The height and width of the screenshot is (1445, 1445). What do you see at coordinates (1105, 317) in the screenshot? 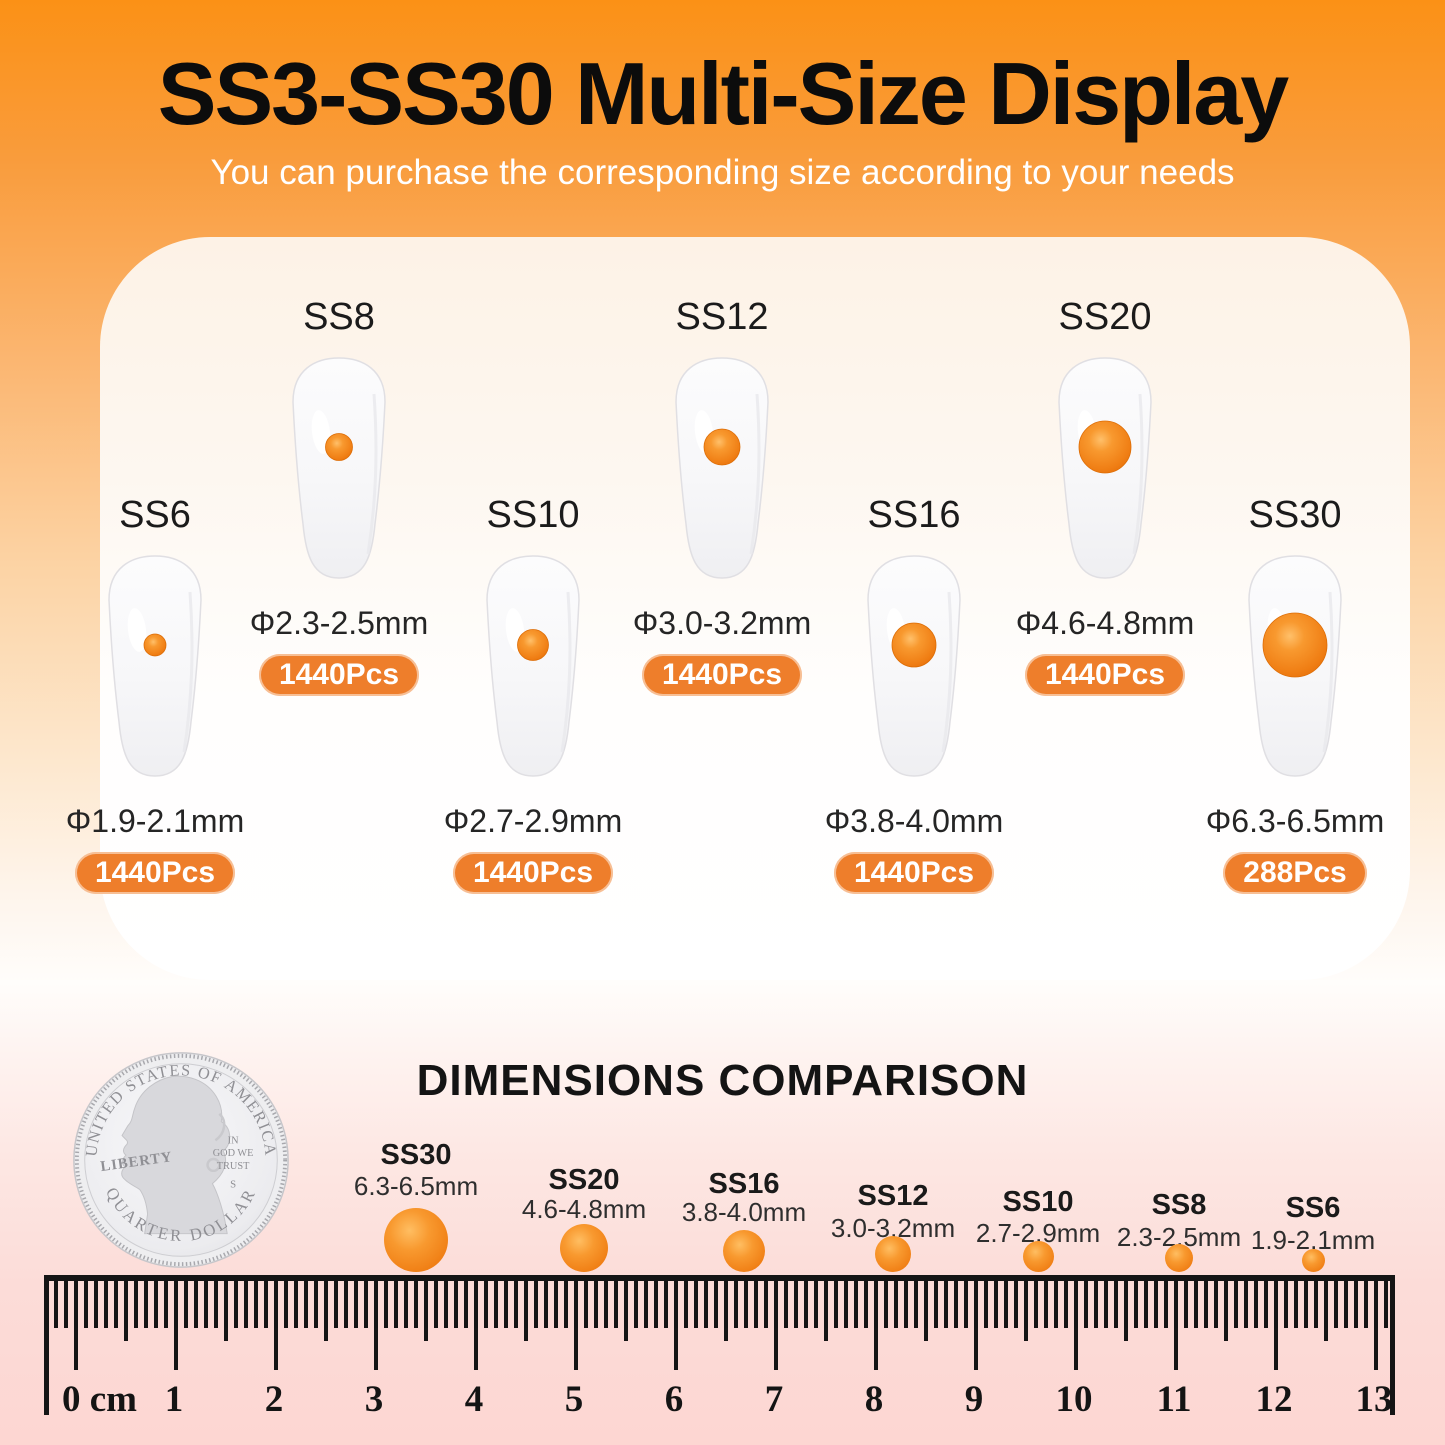
I see `size-label: SS20` at bounding box center [1105, 317].